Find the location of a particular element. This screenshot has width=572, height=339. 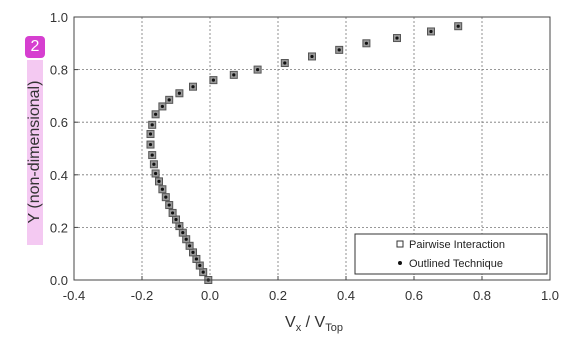

figure-number-badge: 2 is located at coordinates (35, 47).